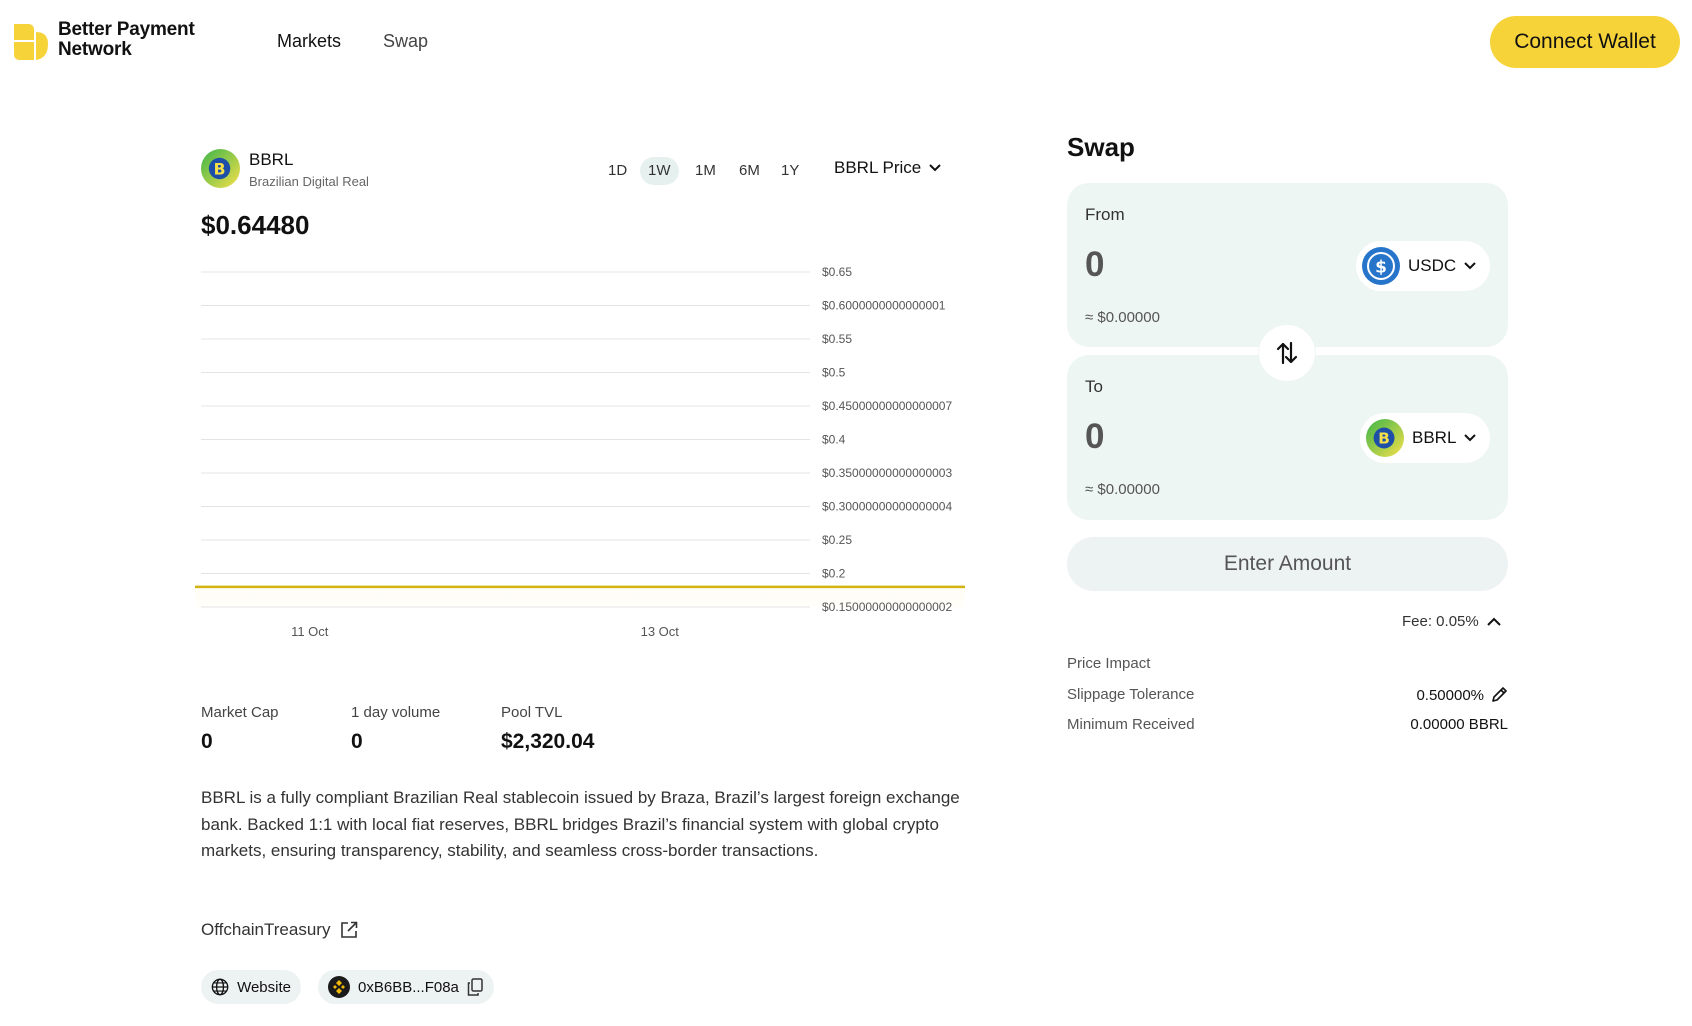 The width and height of the screenshot is (1692, 1026). I want to click on price-metric-select: BBRL Price, so click(887, 168).